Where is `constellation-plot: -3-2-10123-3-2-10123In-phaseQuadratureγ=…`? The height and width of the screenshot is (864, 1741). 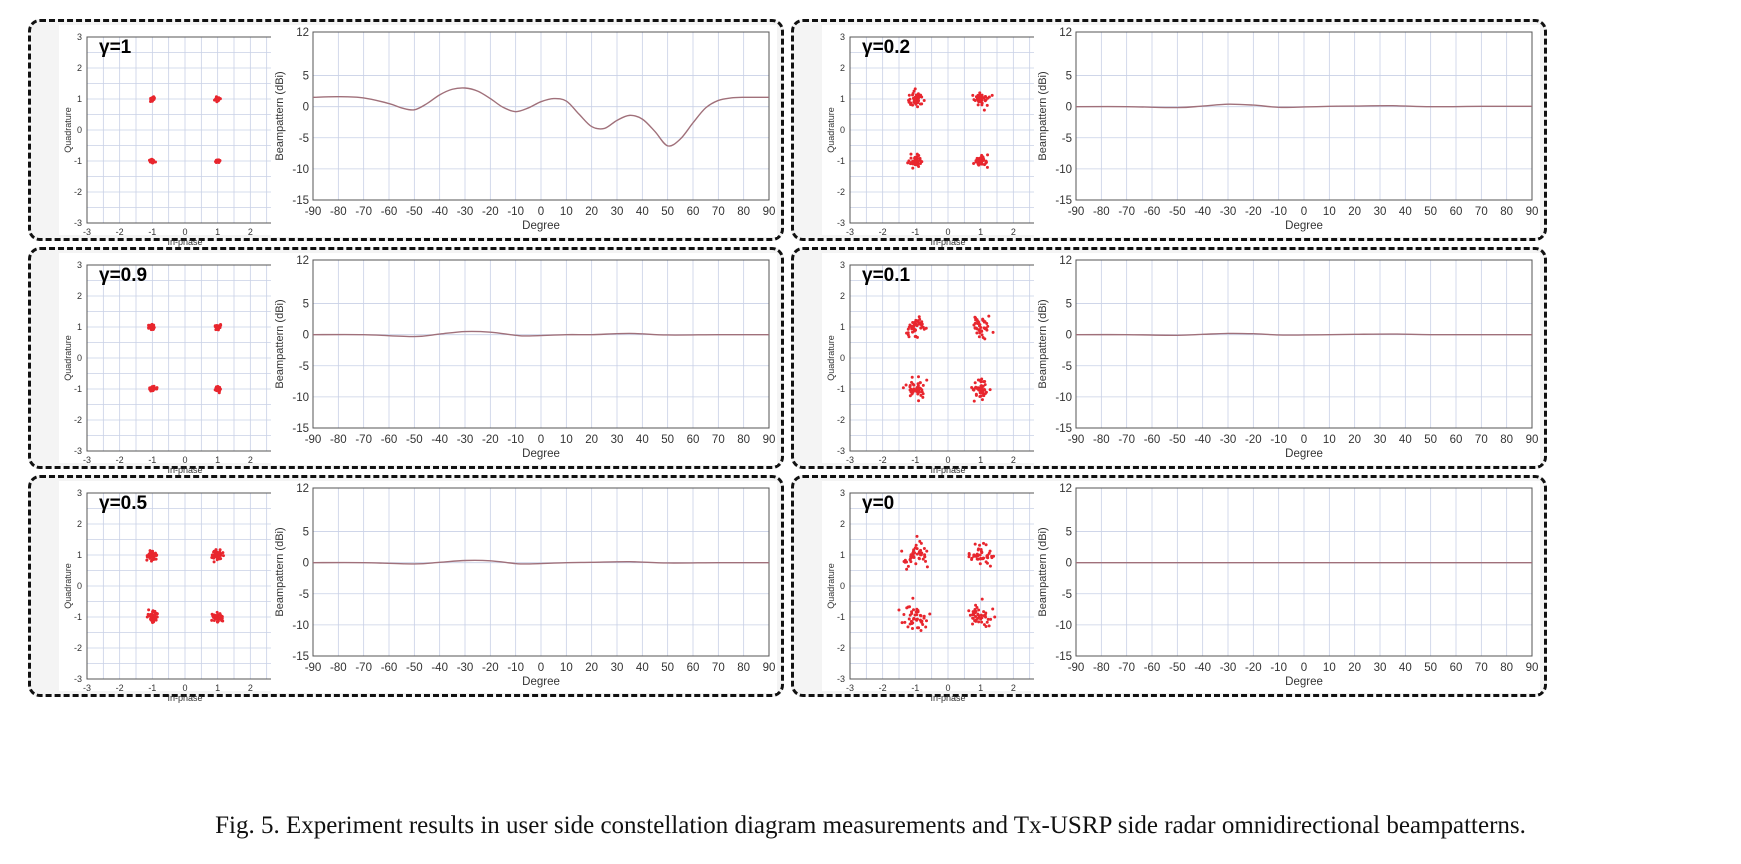
constellation-plot: -3-2-10123-3-2-10123In-phaseQuadratureγ=… is located at coordinates (936, 592).